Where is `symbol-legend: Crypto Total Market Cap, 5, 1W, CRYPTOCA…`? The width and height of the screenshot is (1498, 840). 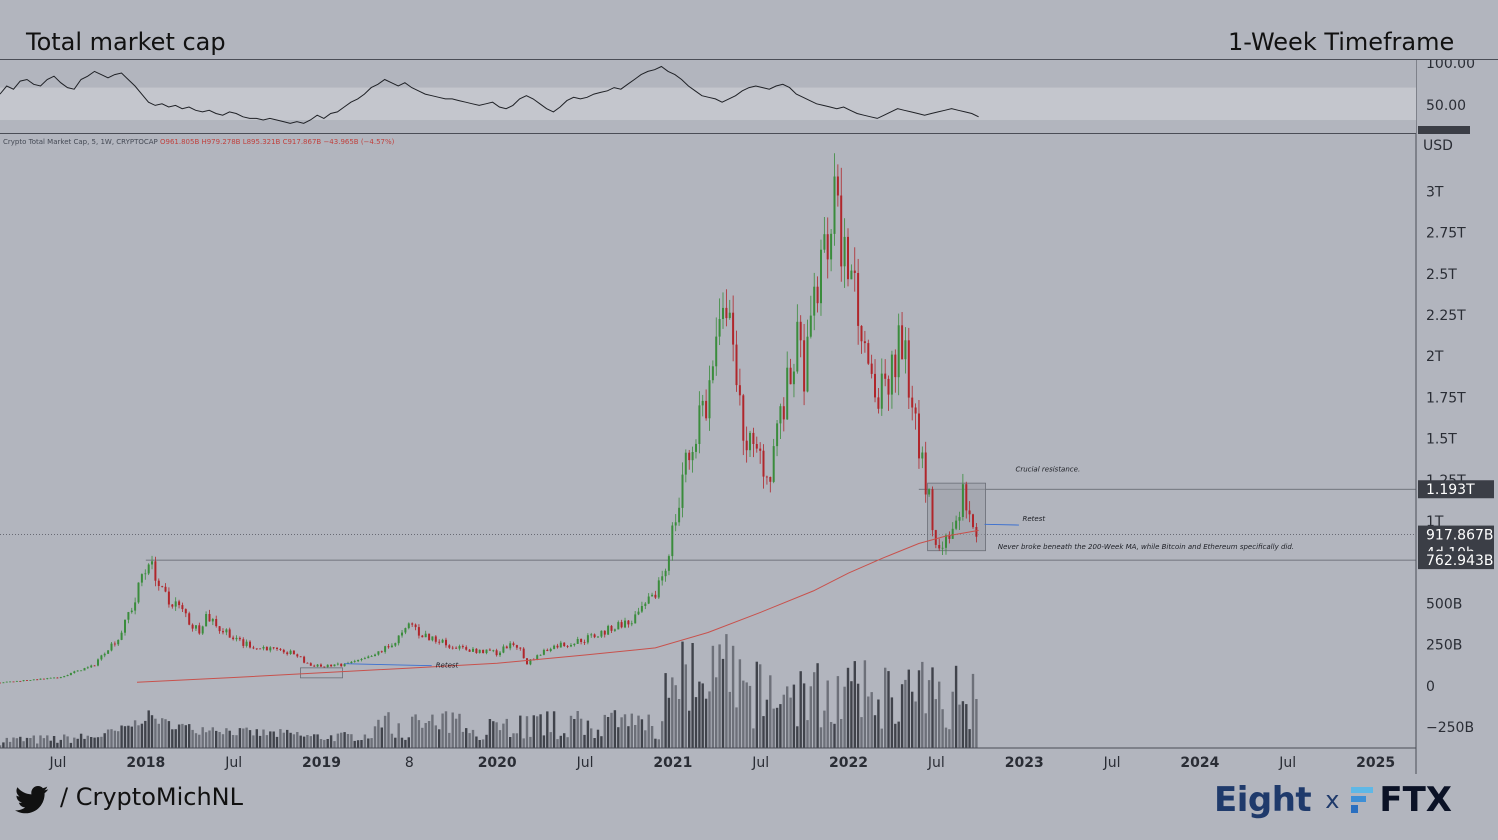 symbol-legend: Crypto Total Market Cap, 5, 1W, CRYPTOCA… is located at coordinates (198, 142).